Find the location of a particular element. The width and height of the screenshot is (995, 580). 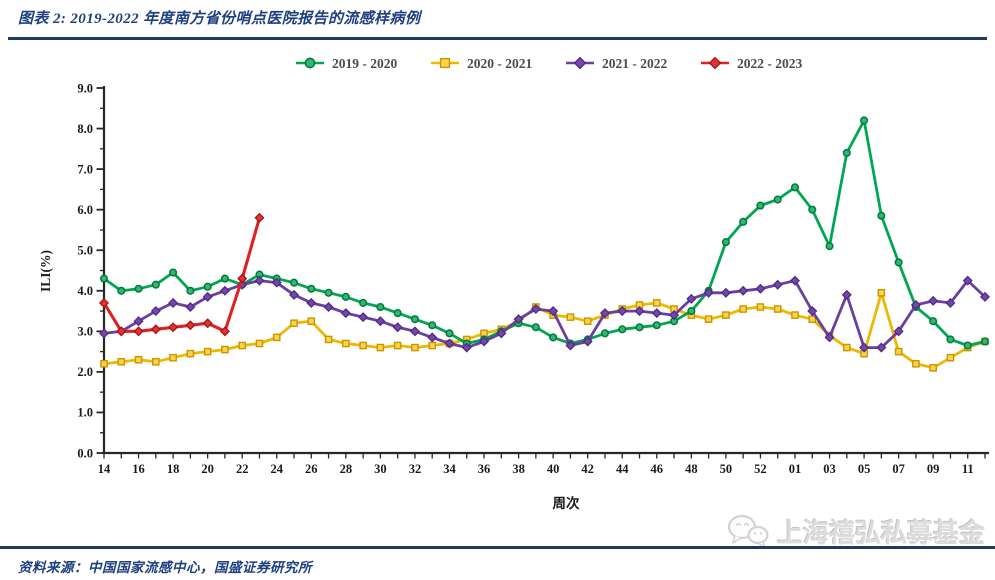

x-tick-label: 01 is located at coordinates (795, 469).